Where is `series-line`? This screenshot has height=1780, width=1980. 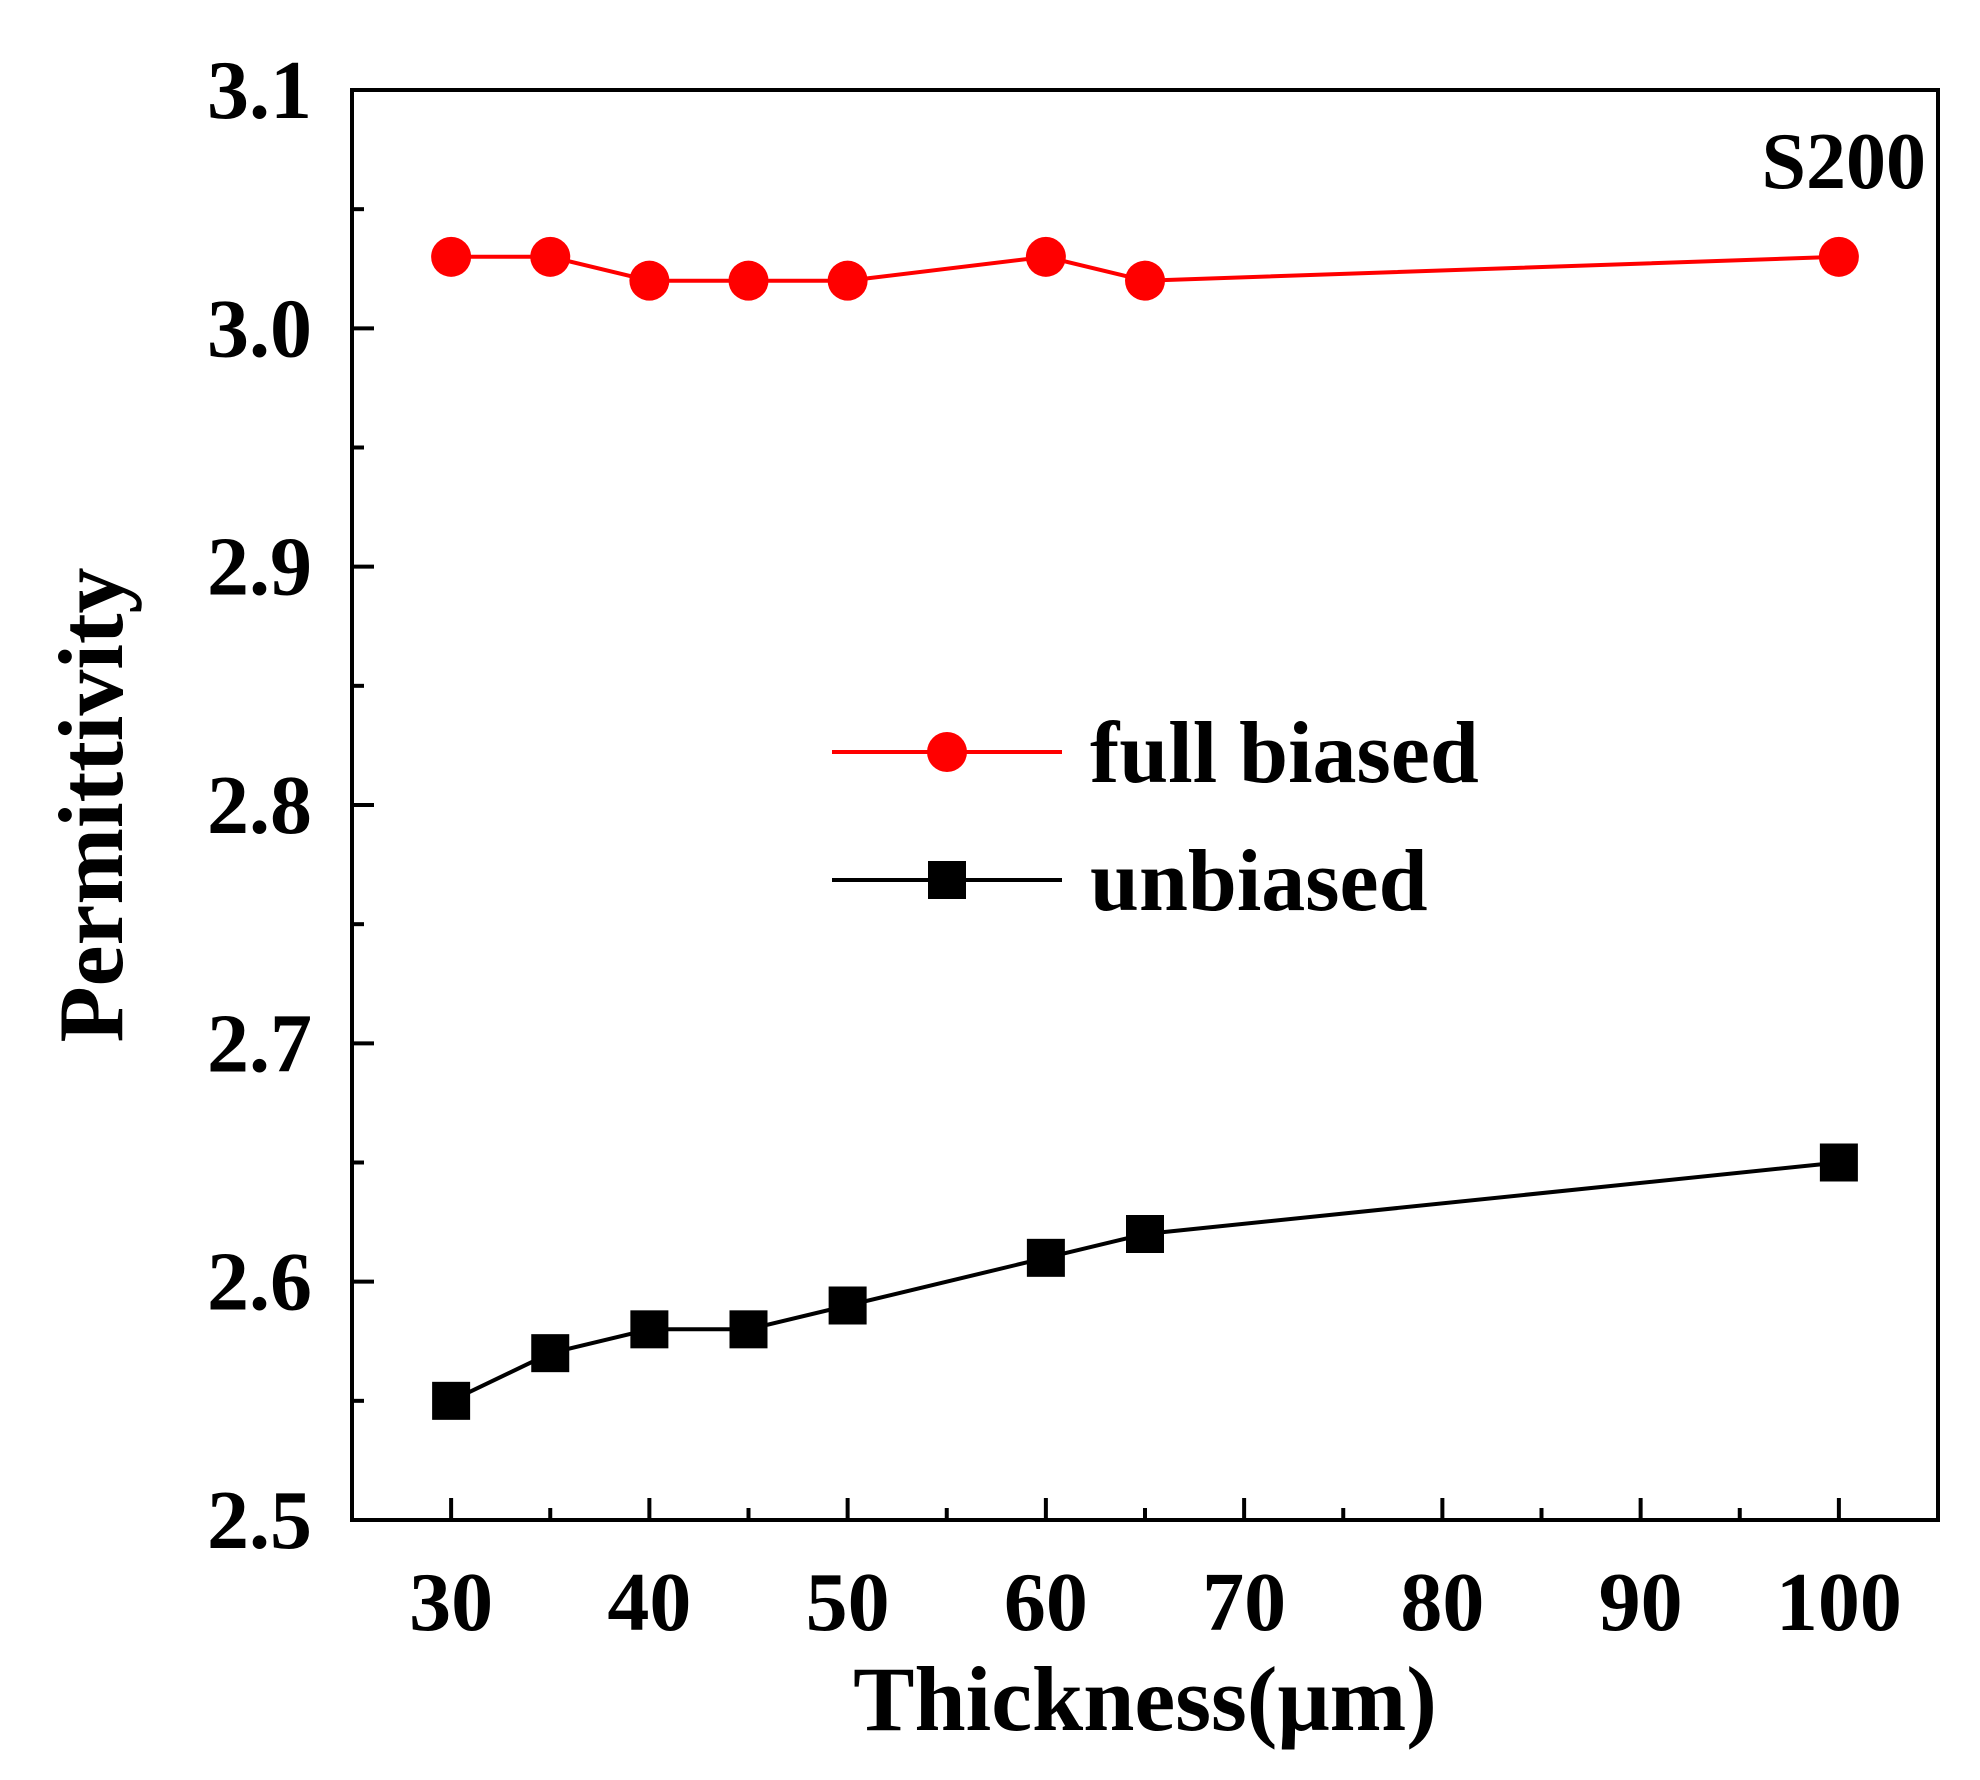
series-line is located at coordinates (1145, 1281).